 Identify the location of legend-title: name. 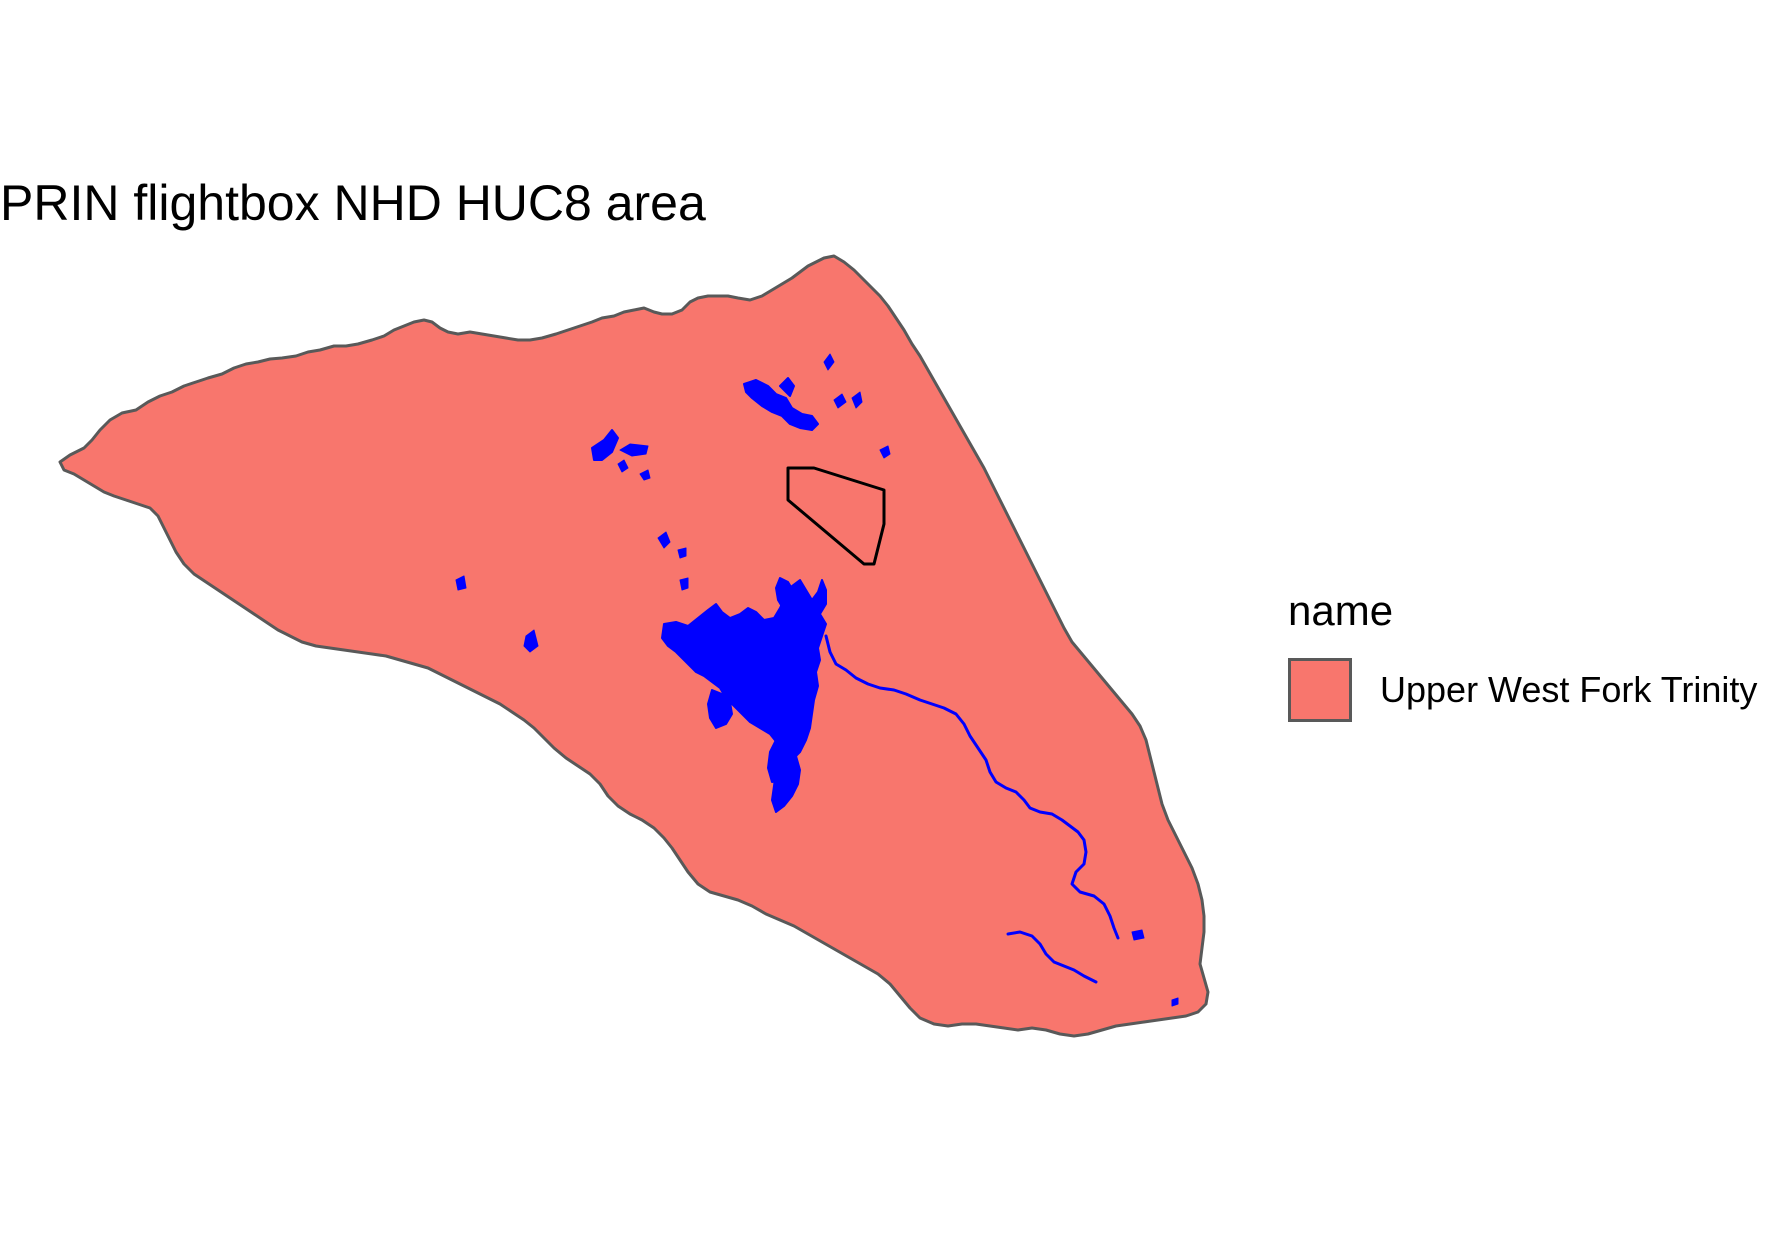
(1341, 610).